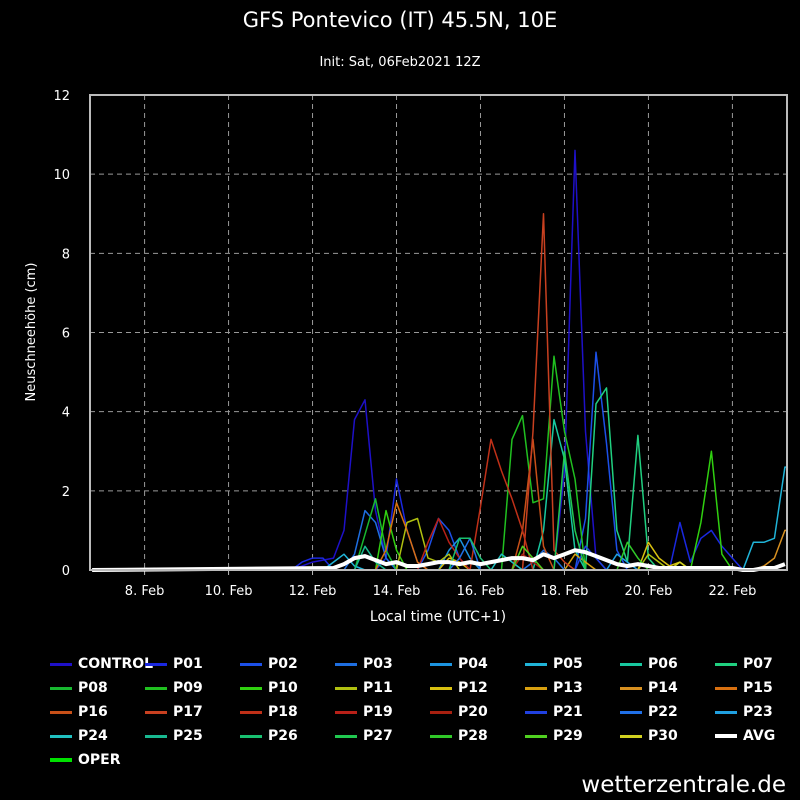  I want to click on x-tick-label: 20. Feb, so click(649, 591).